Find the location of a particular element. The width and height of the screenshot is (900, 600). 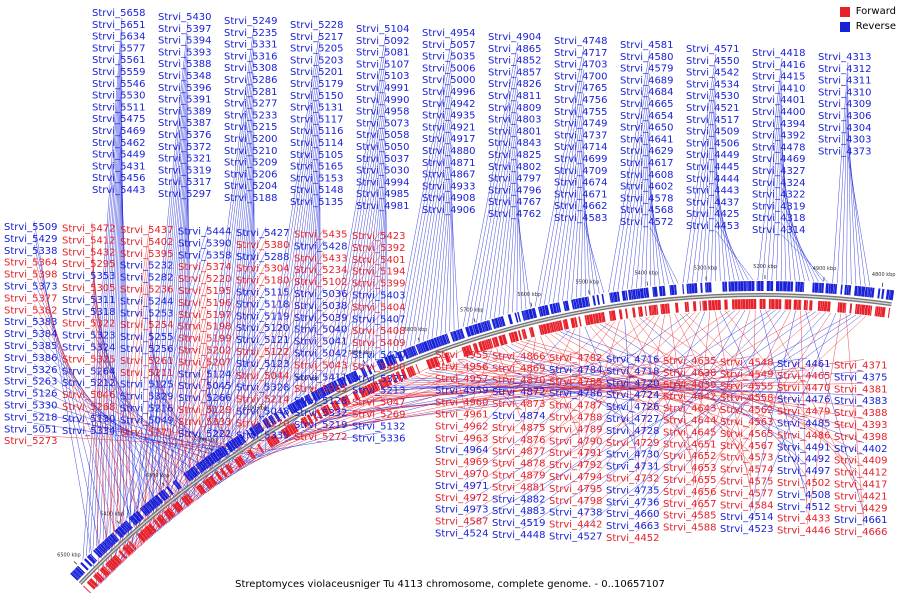

gene-label: Strvi_5057 is located at coordinates (449, 45).